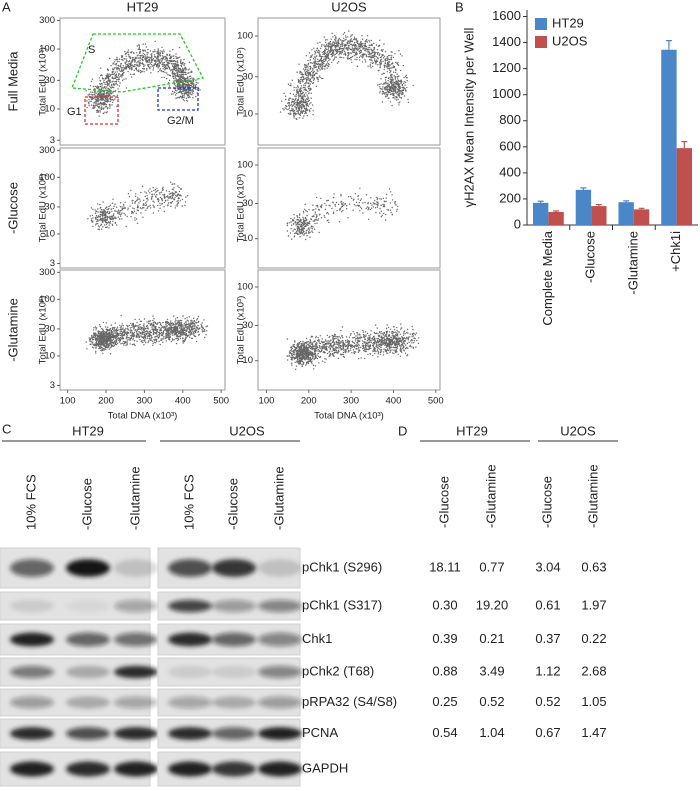  What do you see at coordinates (12, 81) in the screenshot?
I see `row-label: Full Media` at bounding box center [12, 81].